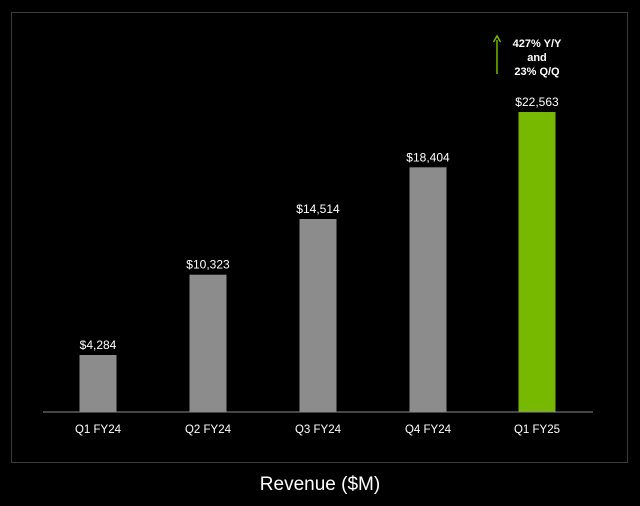  What do you see at coordinates (428, 430) in the screenshot?
I see `x-tick-label: Q4 FY24` at bounding box center [428, 430].